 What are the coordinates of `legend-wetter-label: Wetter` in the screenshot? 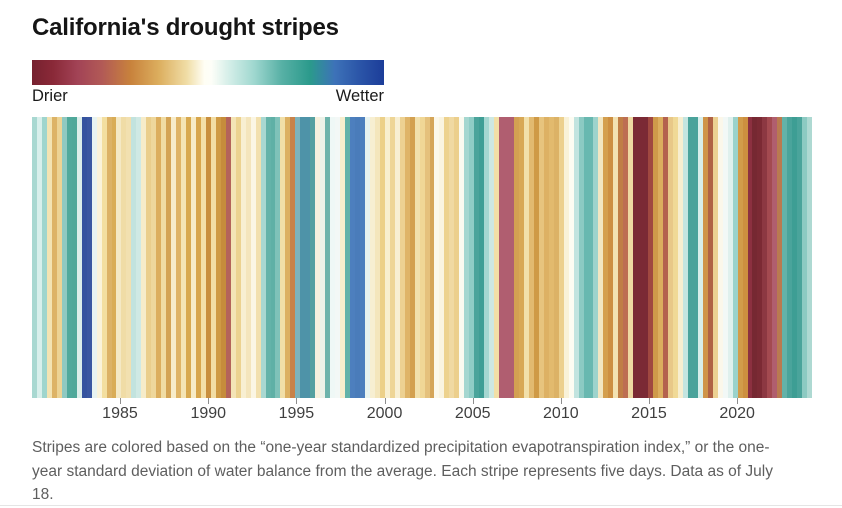 It's located at (359, 96).